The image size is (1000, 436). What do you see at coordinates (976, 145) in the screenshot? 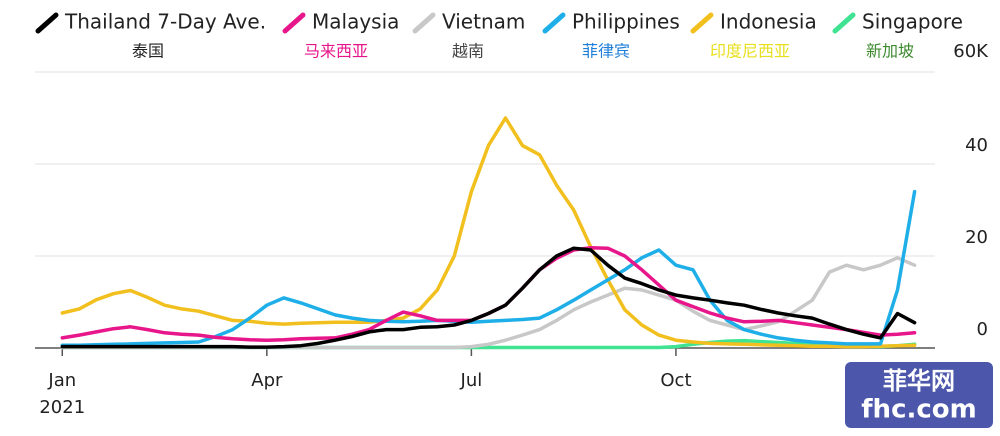
I see `y-tick-label: 40` at bounding box center [976, 145].